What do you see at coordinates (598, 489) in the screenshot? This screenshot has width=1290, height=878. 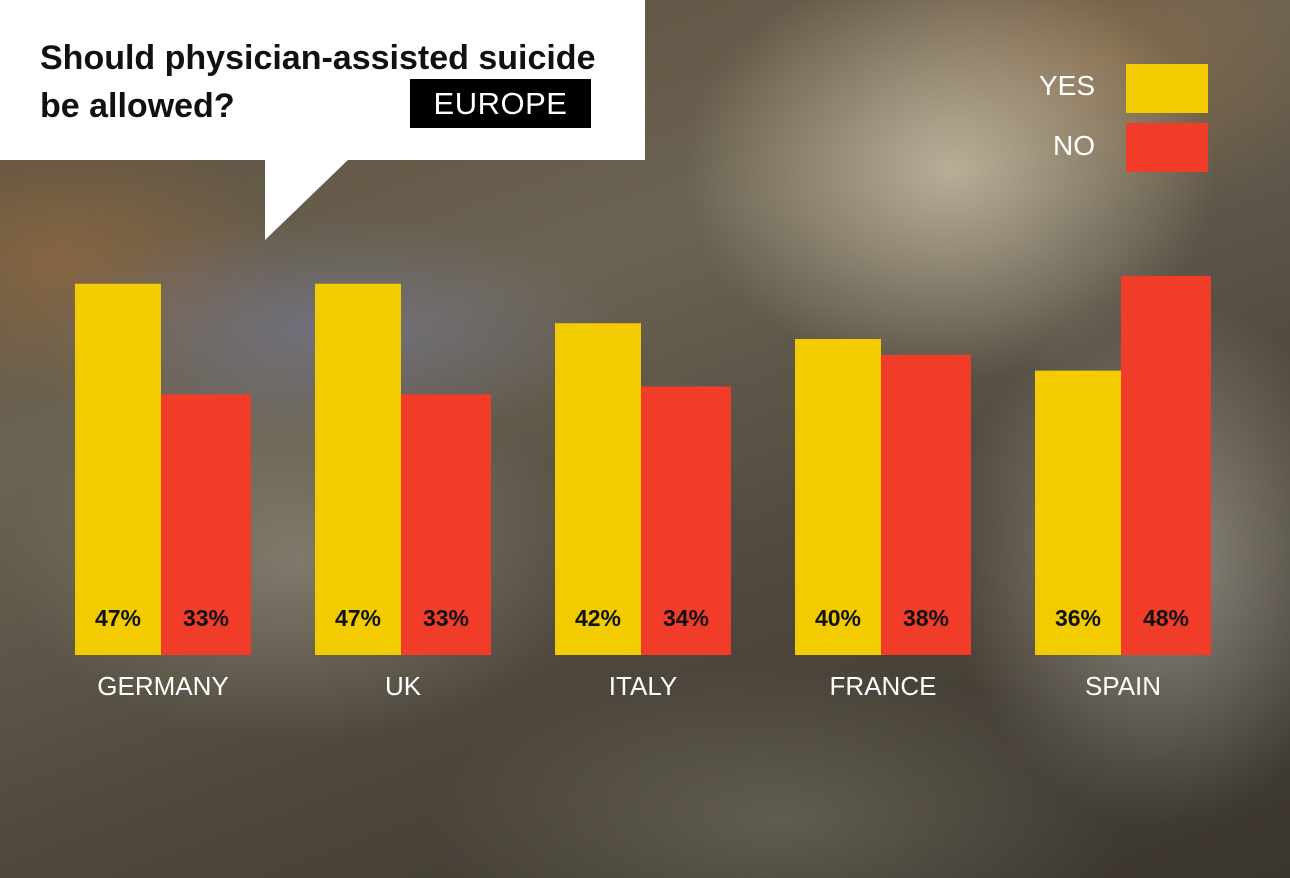 I see `bar-yes-italy` at bounding box center [598, 489].